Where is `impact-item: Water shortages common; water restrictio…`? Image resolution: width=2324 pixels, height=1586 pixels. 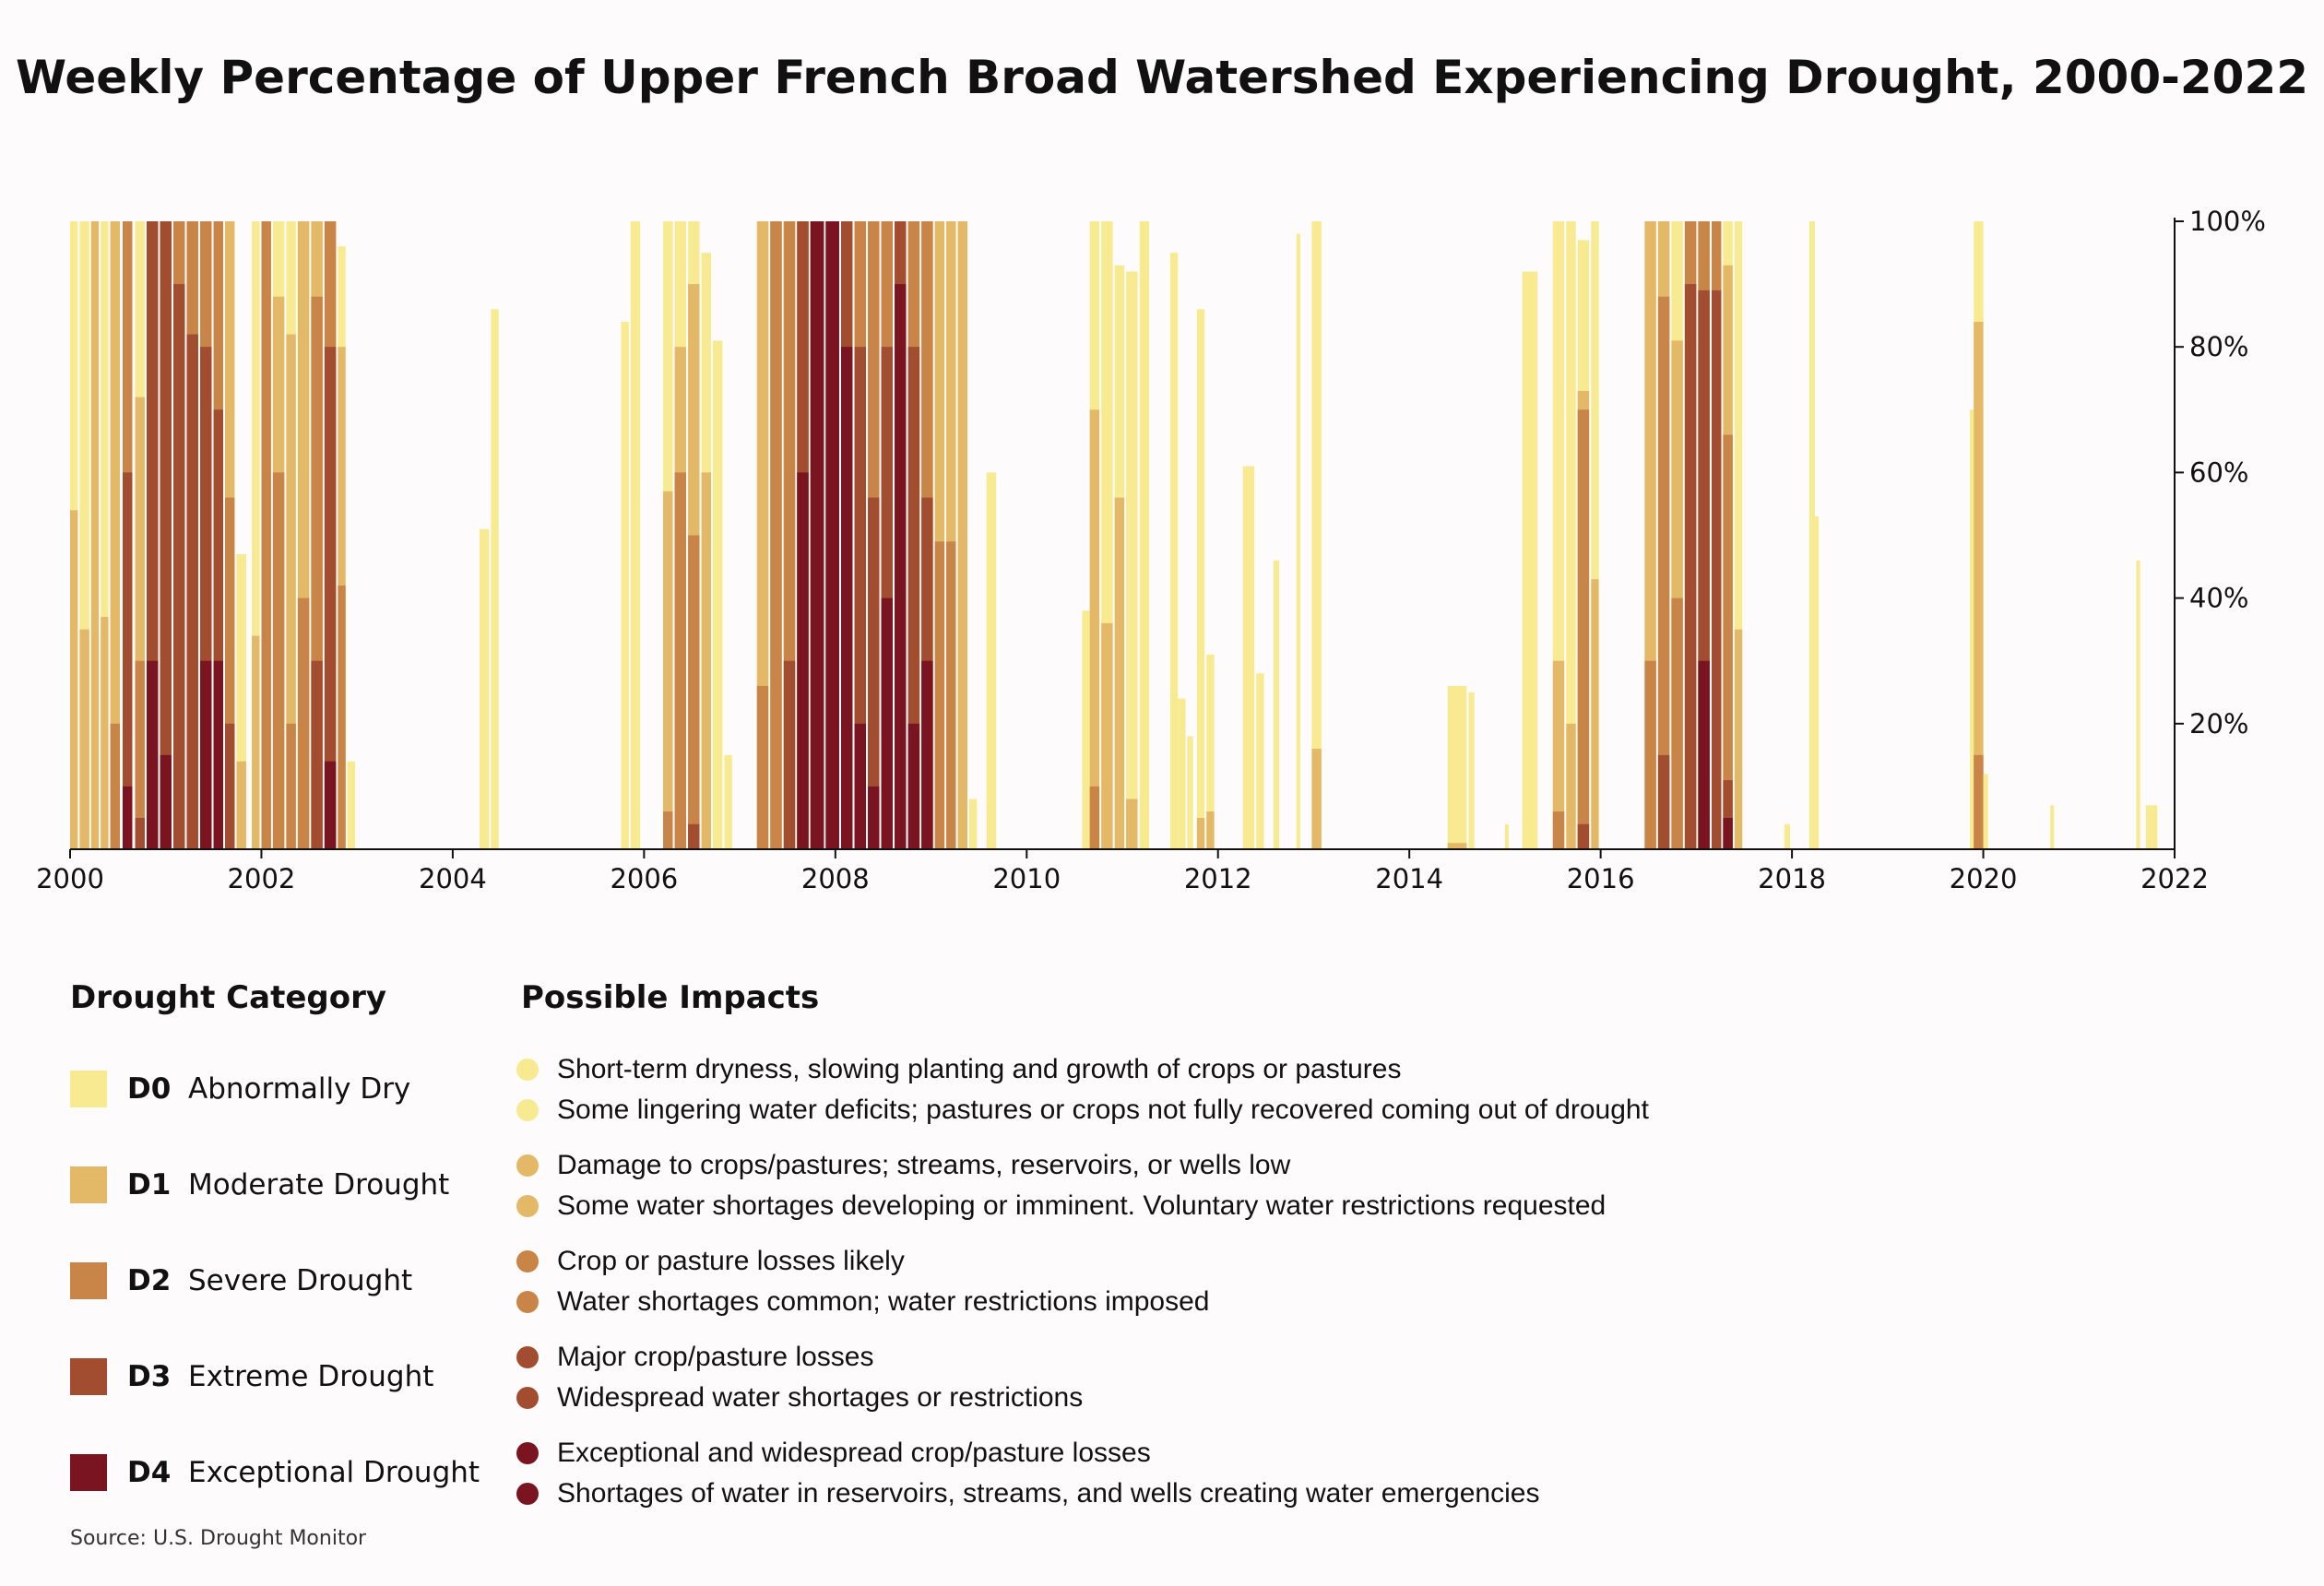
impact-item: Water shortages common; water restrictio… is located at coordinates (862, 1302).